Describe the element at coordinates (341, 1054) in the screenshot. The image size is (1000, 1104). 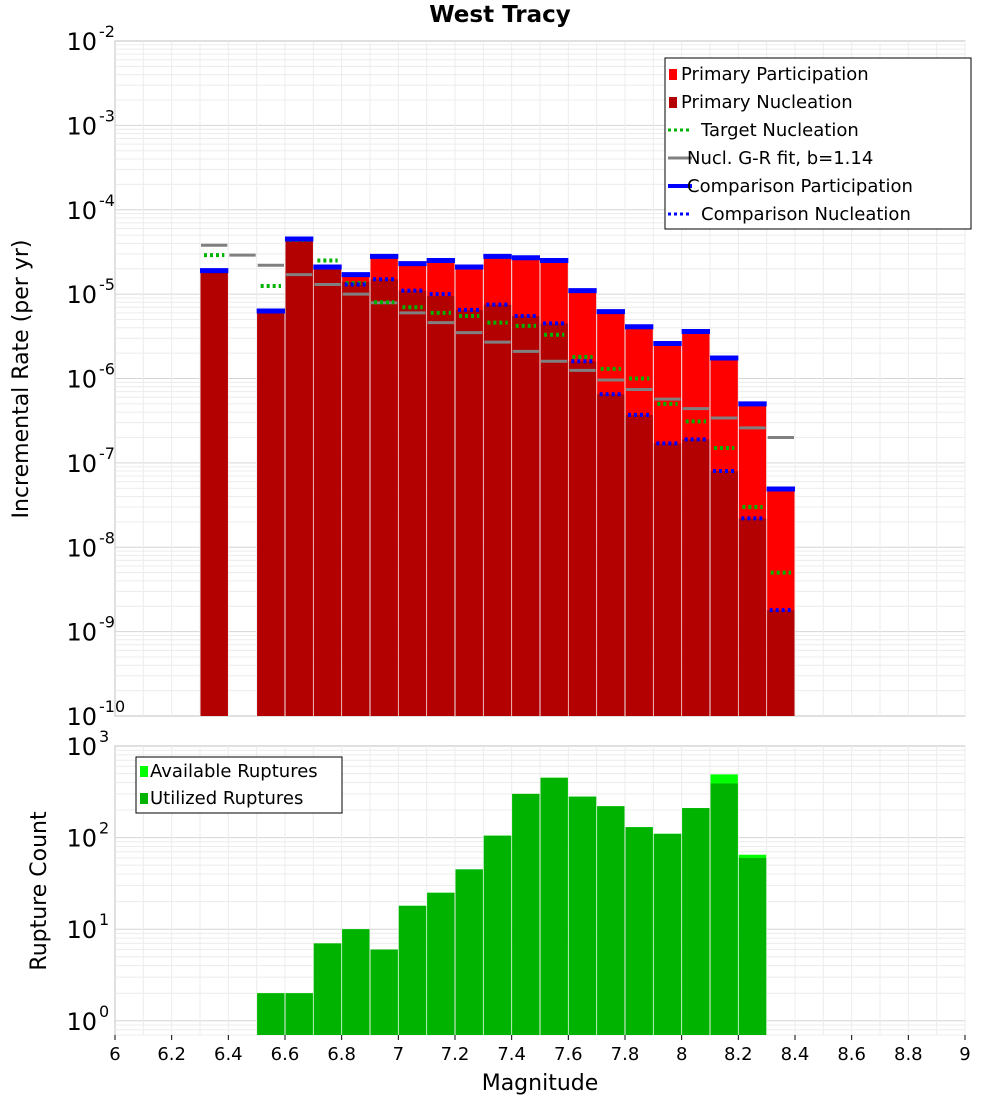
I see `x-tick-label: 6.8` at that location.